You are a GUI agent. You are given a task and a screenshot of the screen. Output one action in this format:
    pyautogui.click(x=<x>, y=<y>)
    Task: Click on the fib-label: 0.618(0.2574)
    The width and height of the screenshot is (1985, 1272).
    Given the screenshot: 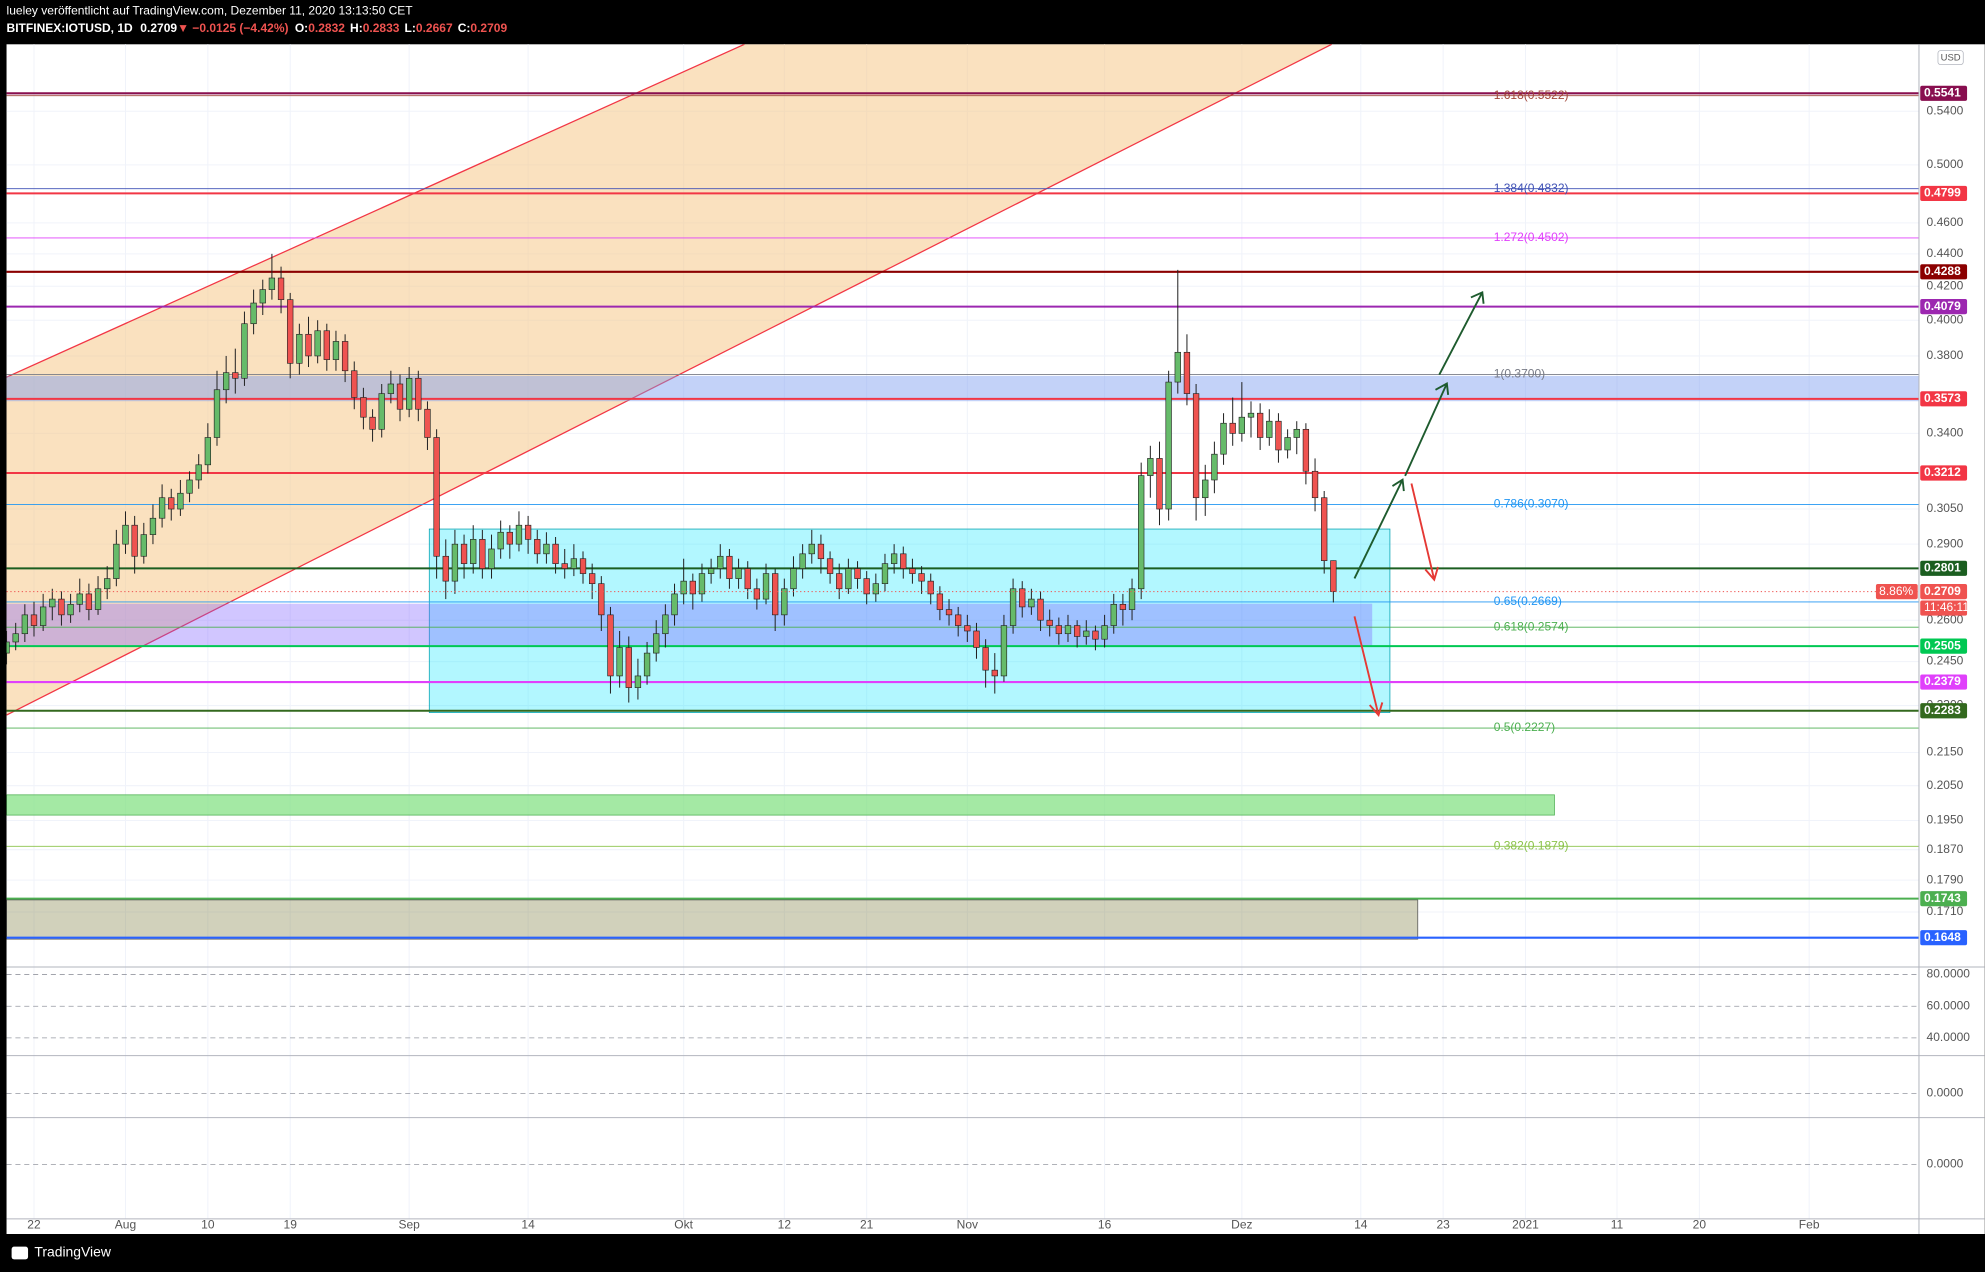 What is the action you would take?
    pyautogui.click(x=1531, y=626)
    